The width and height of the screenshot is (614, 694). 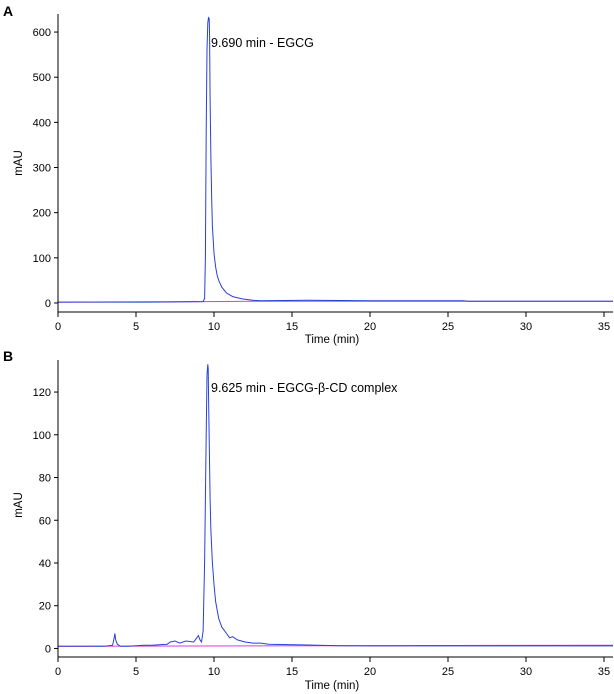 What do you see at coordinates (42, 436) in the screenshot?
I see `panel-b-y-tick-label: 100` at bounding box center [42, 436].